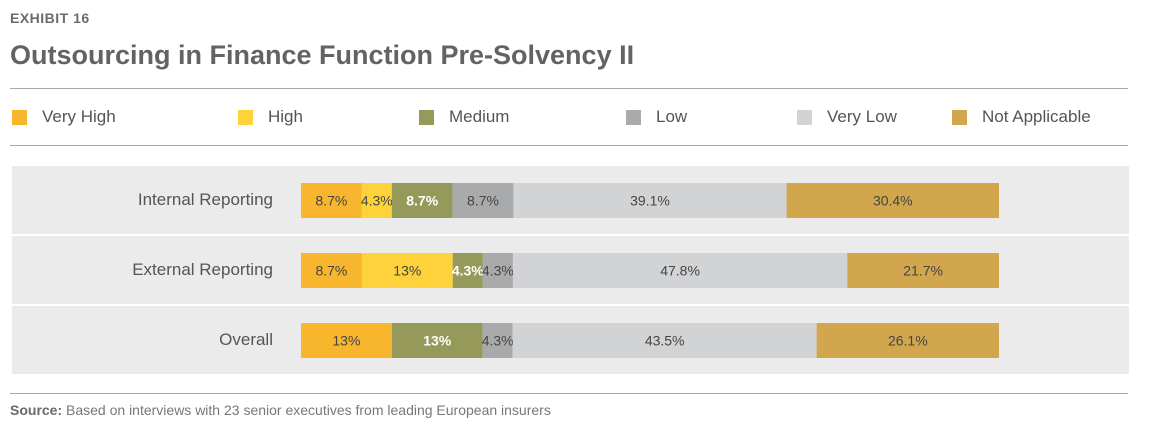  Describe the element at coordinates (245, 117) in the screenshot. I see `legend-swatch-high` at that location.